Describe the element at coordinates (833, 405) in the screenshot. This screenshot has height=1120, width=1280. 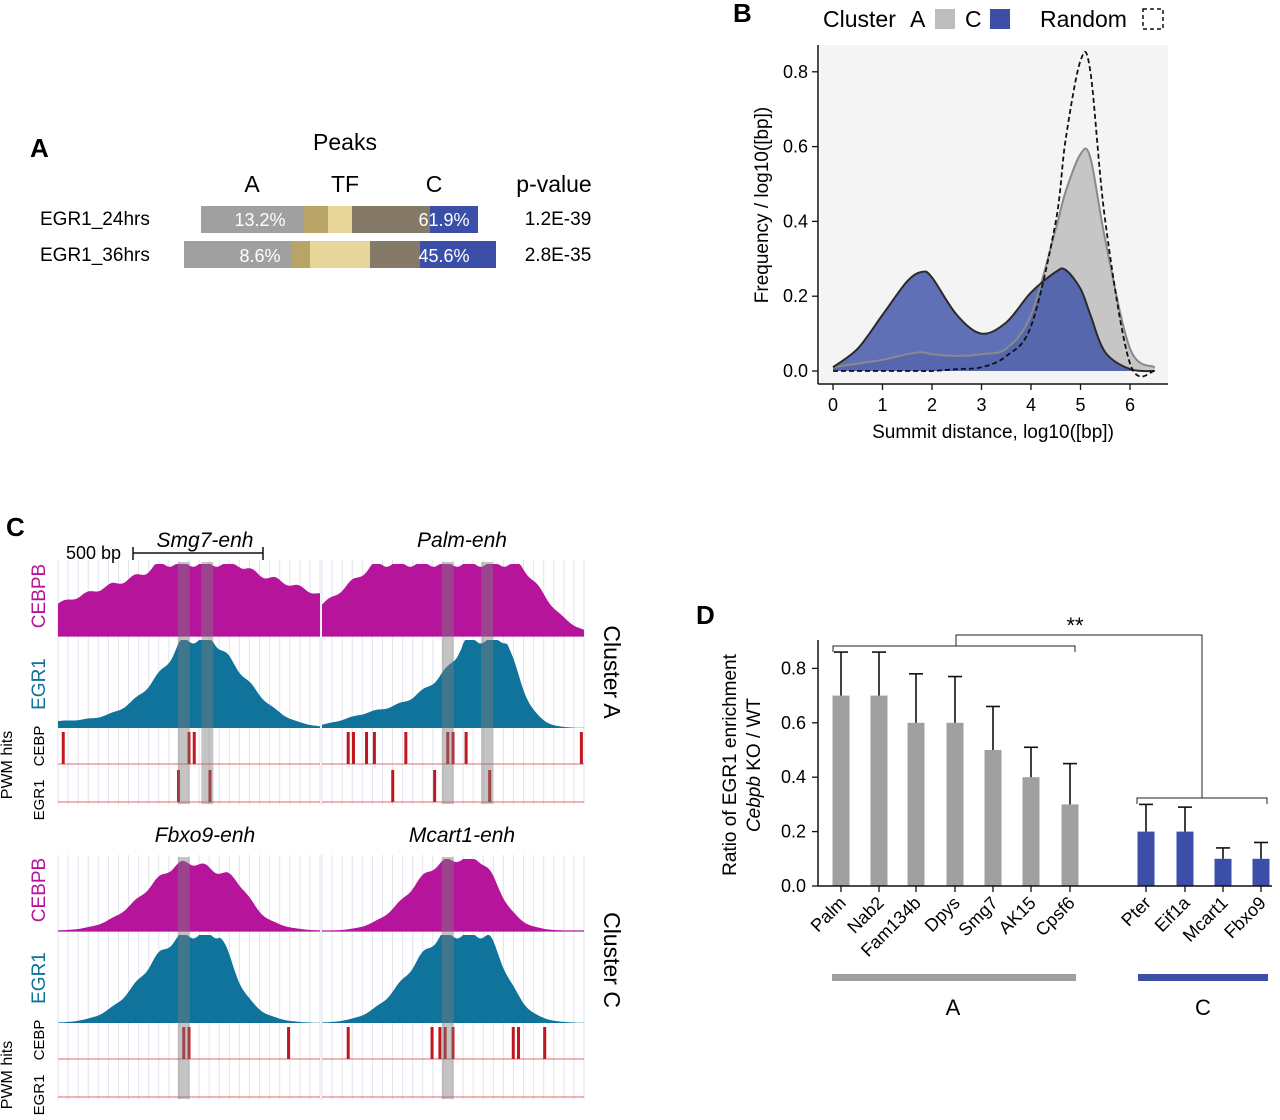
I see `density-x-tick-label: 0` at that location.